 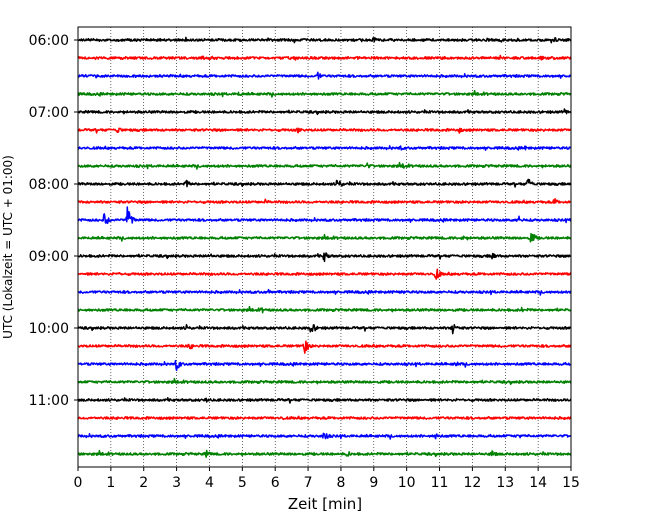 I want to click on y-axis-ticks: 06:00 07:00 08:00 09:00 10:00 11:00, so click(x=53, y=221).